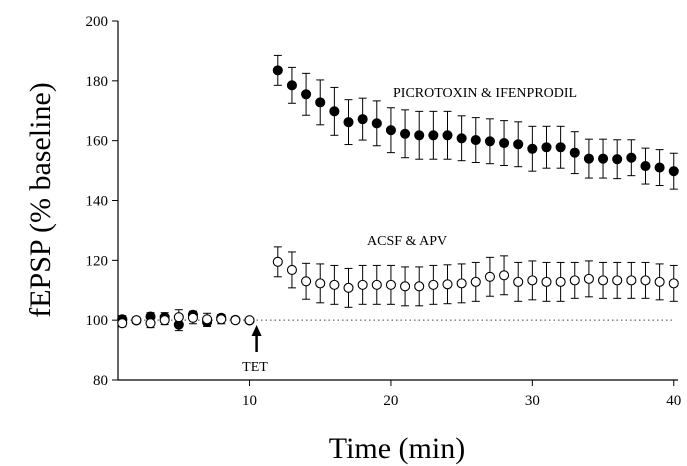 The height and width of the screenshot is (466, 687). Describe the element at coordinates (397, 448) in the screenshot. I see `x-axis-title: Time (min)` at that location.